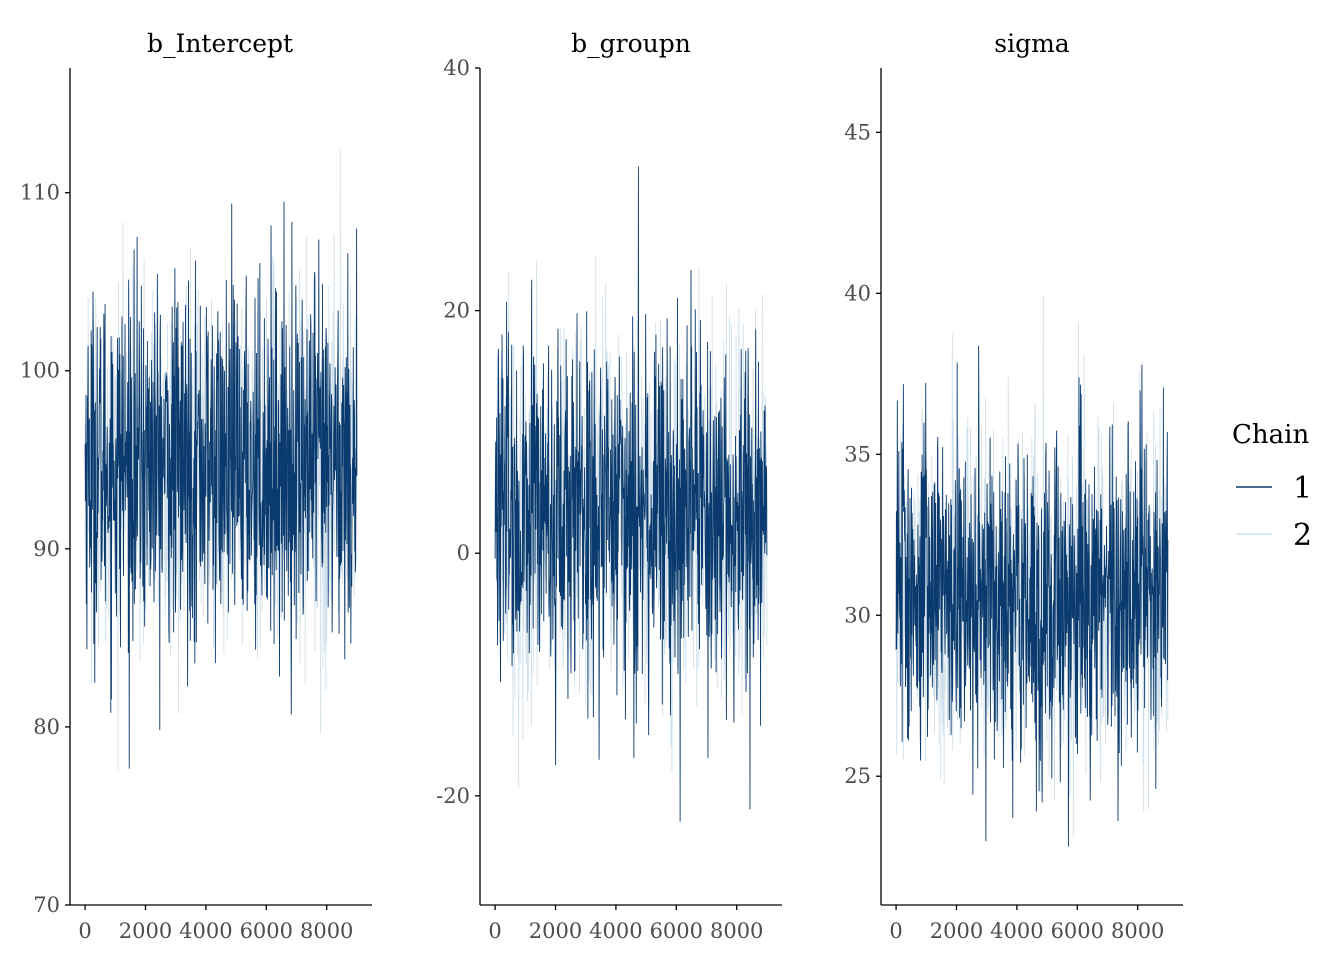 The image size is (1344, 960). I want to click on y-tick-label: 25, so click(857, 776).